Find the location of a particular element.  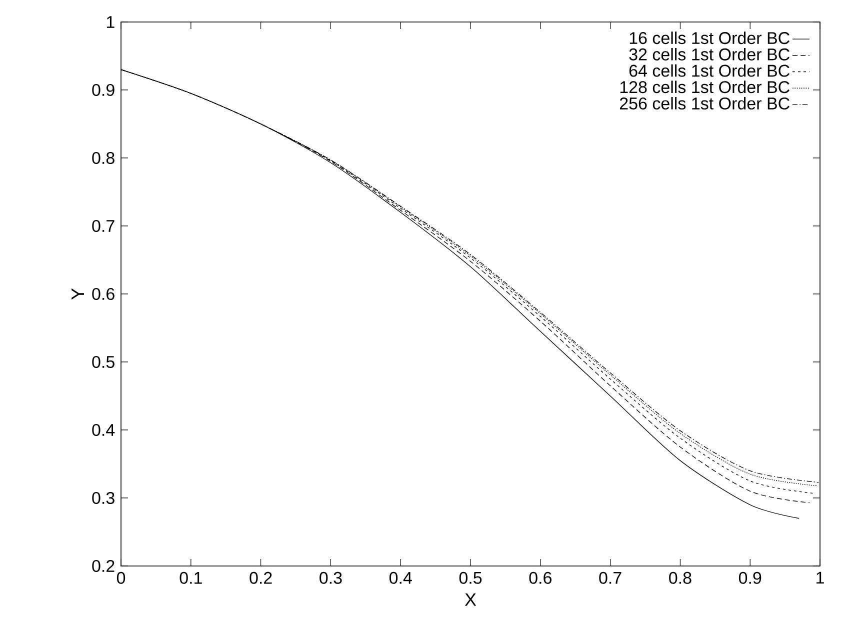

y-tick-label: 0.9 is located at coordinates (103, 90).